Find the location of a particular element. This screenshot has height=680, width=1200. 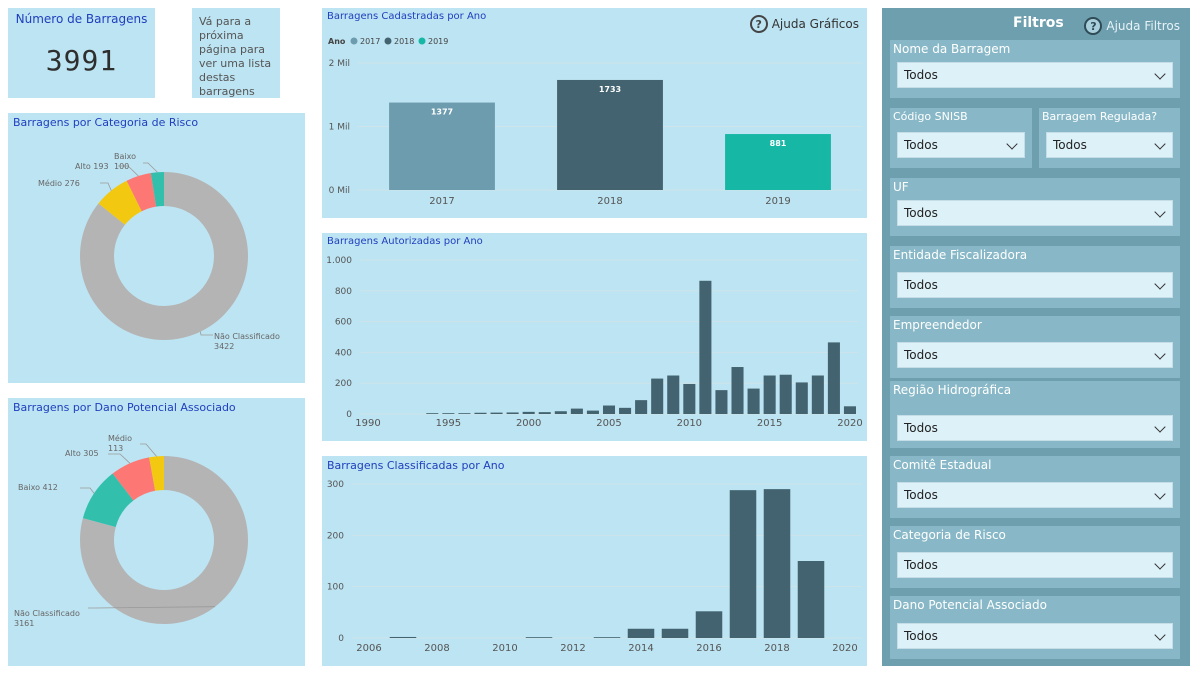

y-tick-label: 100 is located at coordinates (335, 588).